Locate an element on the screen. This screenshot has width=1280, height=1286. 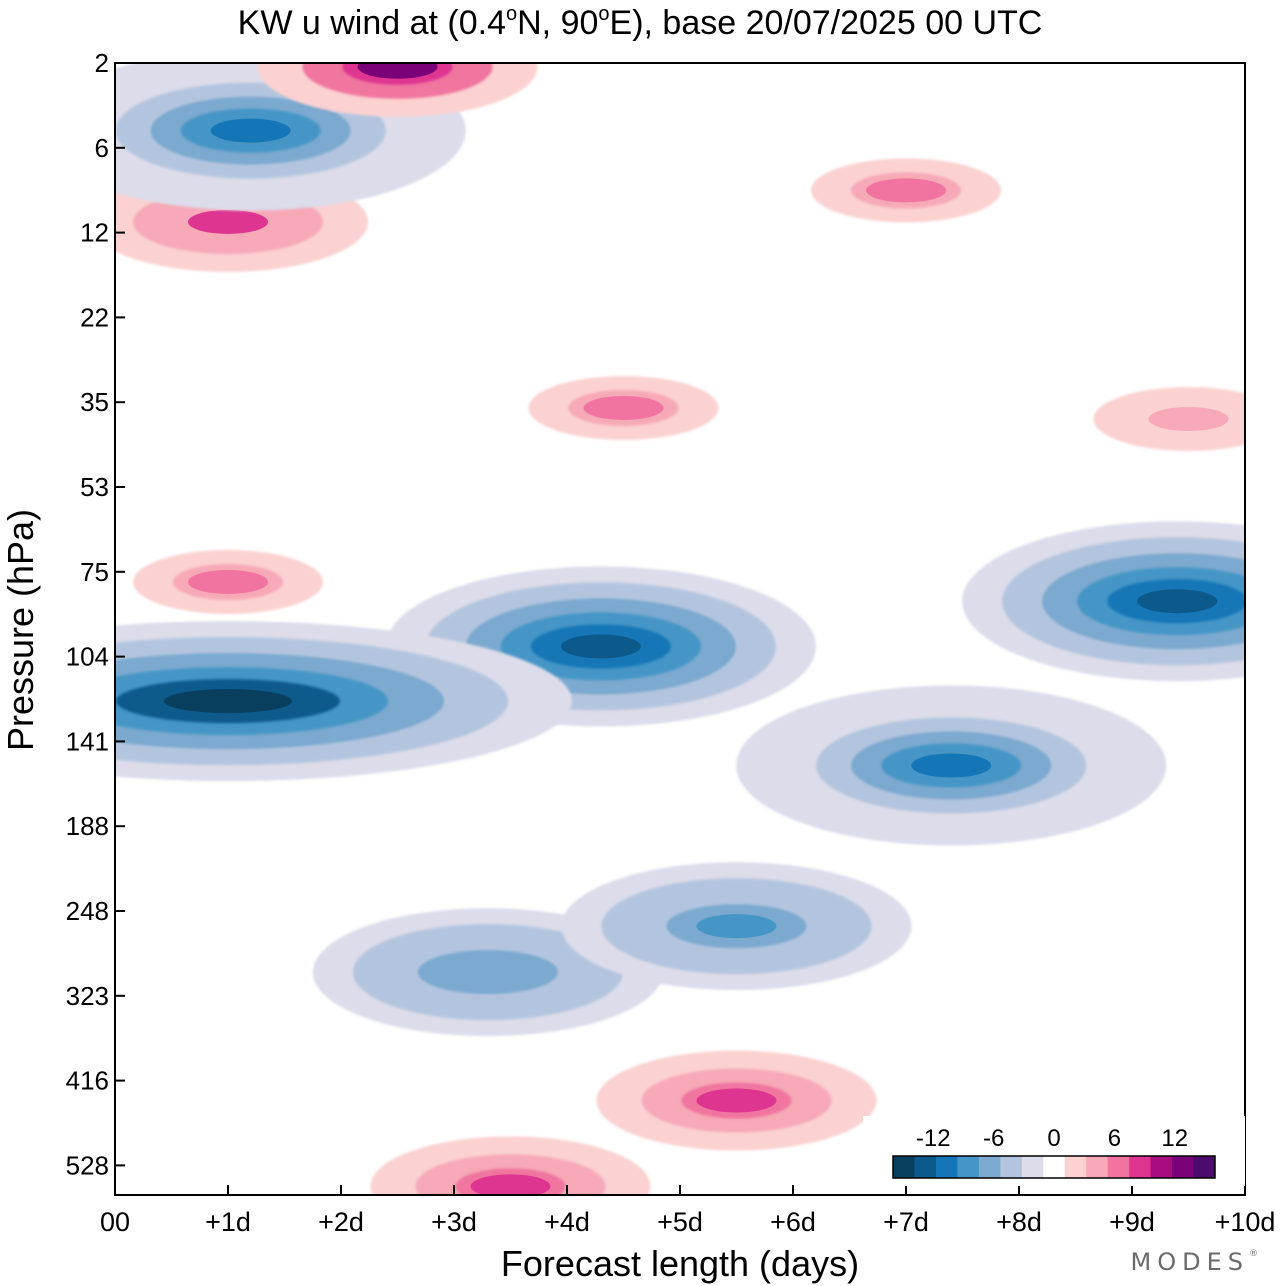
y-tick-label: 12 is located at coordinates (94, 233).